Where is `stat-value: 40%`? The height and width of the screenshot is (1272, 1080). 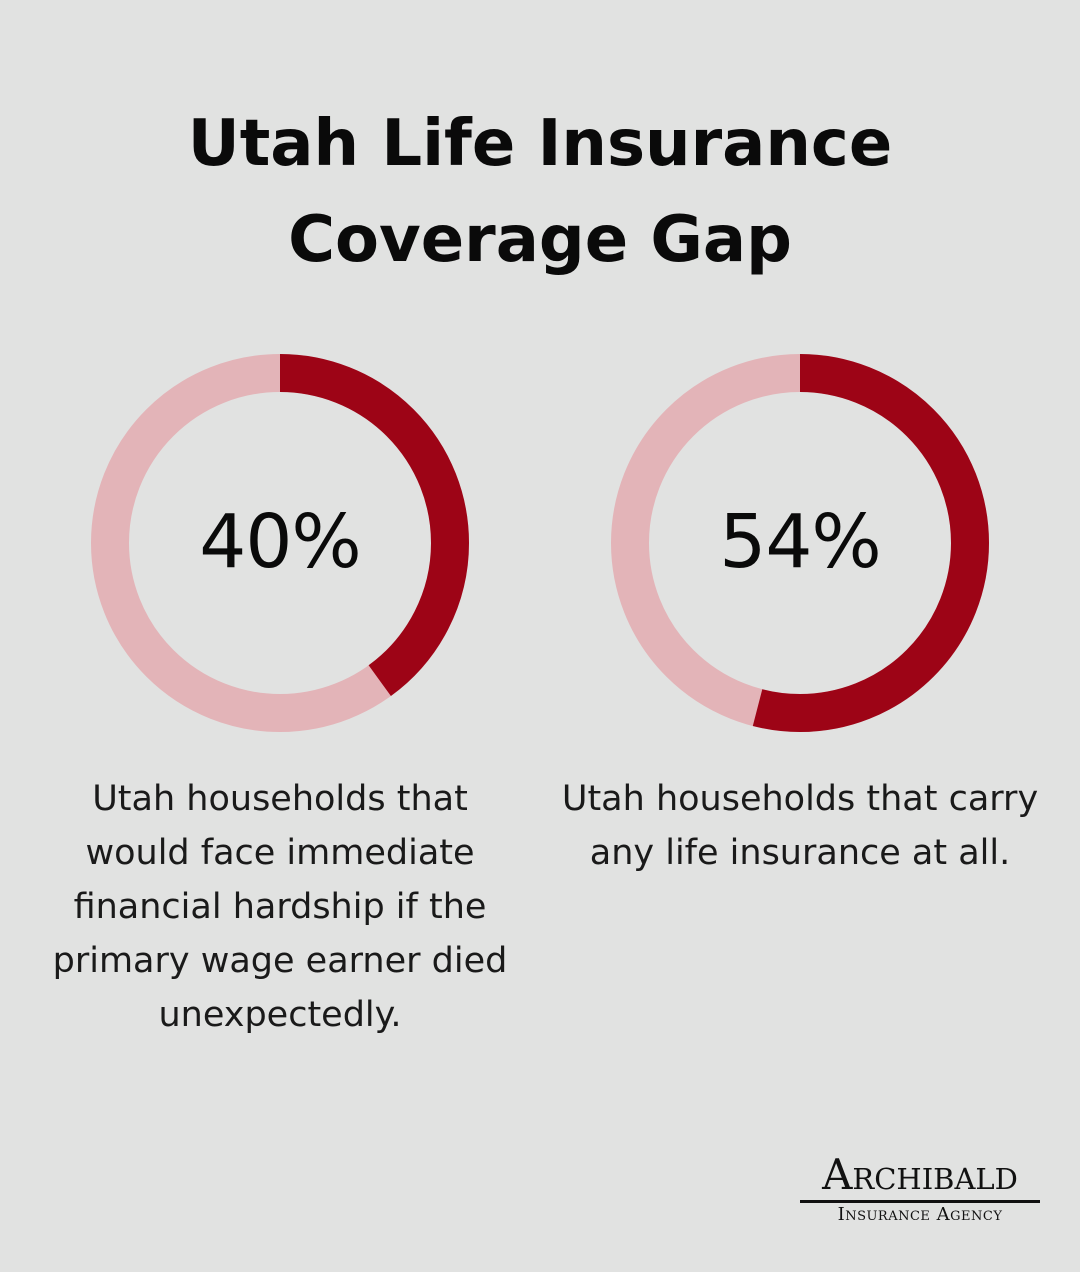 stat-value: 40% is located at coordinates (280, 542).